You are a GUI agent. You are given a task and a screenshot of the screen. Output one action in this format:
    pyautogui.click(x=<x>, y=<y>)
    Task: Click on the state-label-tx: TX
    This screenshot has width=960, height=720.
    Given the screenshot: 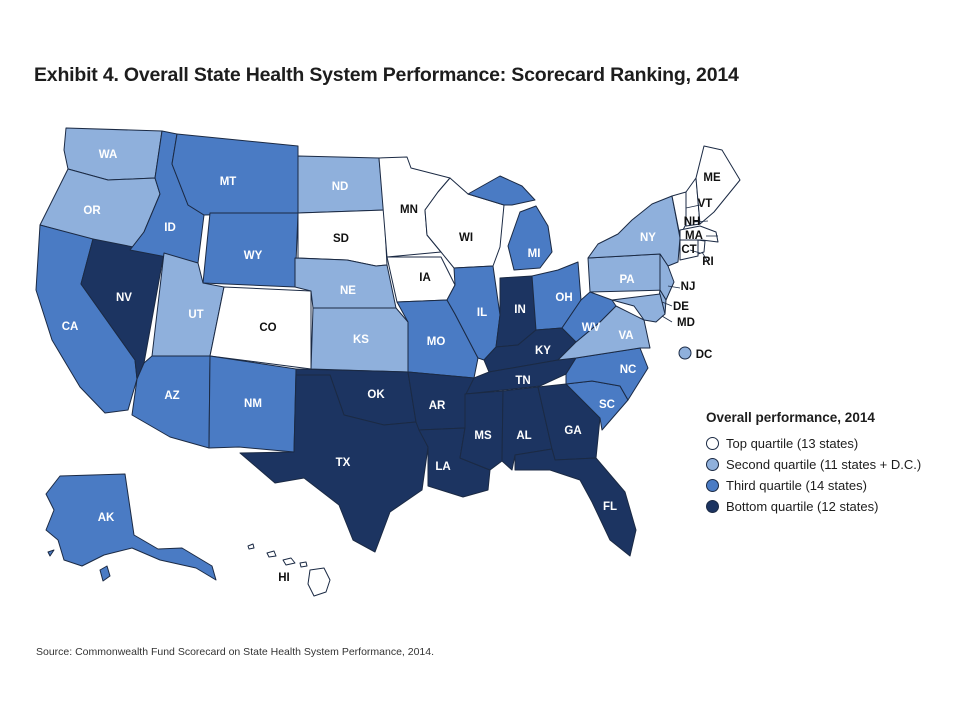 What is the action you would take?
    pyautogui.click(x=343, y=463)
    